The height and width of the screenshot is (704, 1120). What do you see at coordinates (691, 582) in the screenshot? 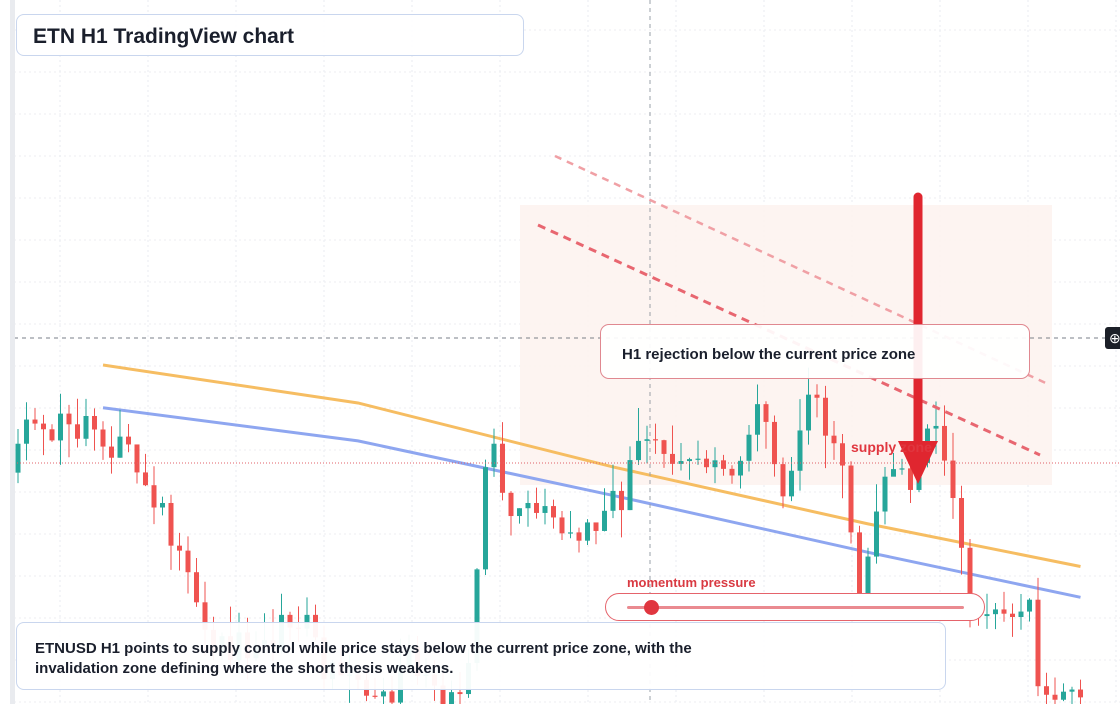
I see `momentum-label: momentum pressure` at bounding box center [691, 582].